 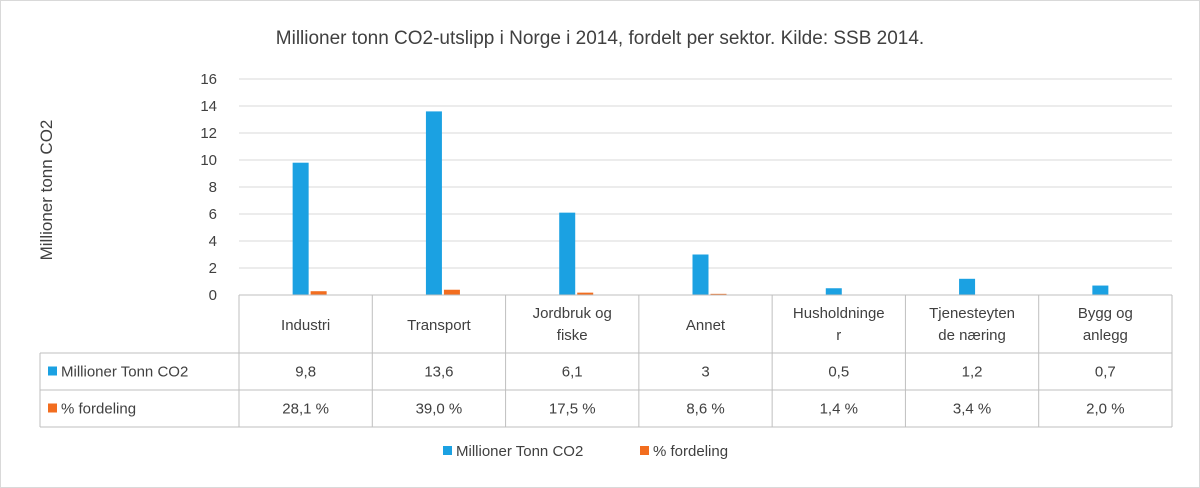 I want to click on category-label: de næring, so click(x=972, y=335).